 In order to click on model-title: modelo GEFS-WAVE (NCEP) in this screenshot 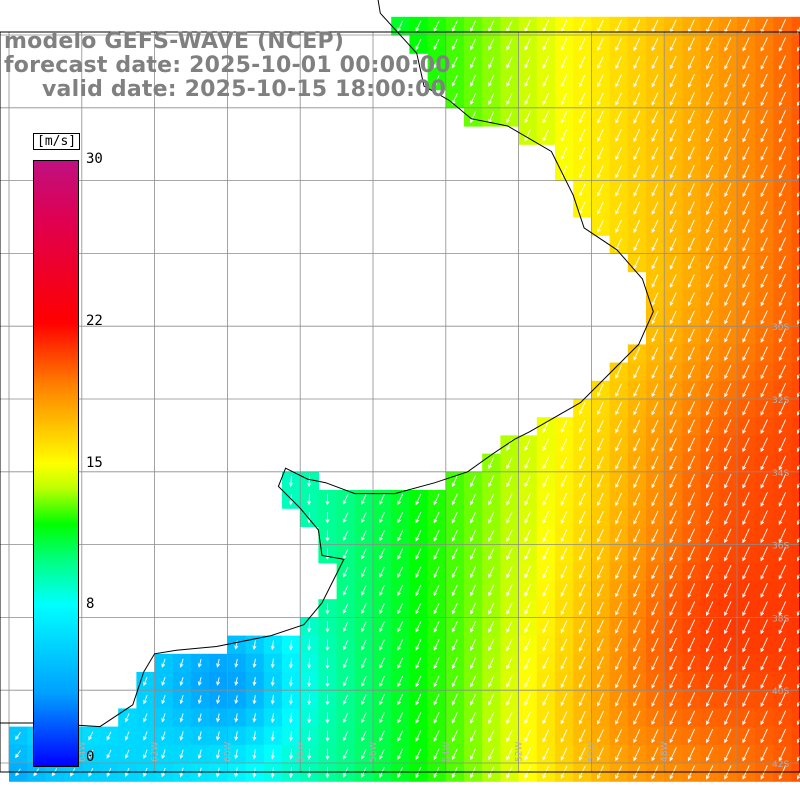, I will do `click(174, 41)`.